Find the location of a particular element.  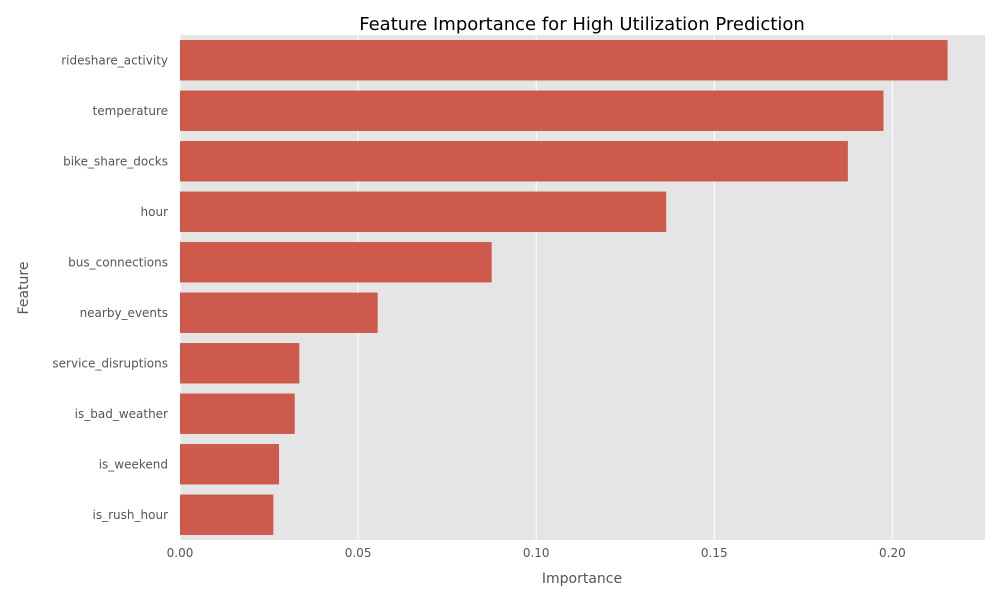

y-tick-label: hour is located at coordinates (155, 212).